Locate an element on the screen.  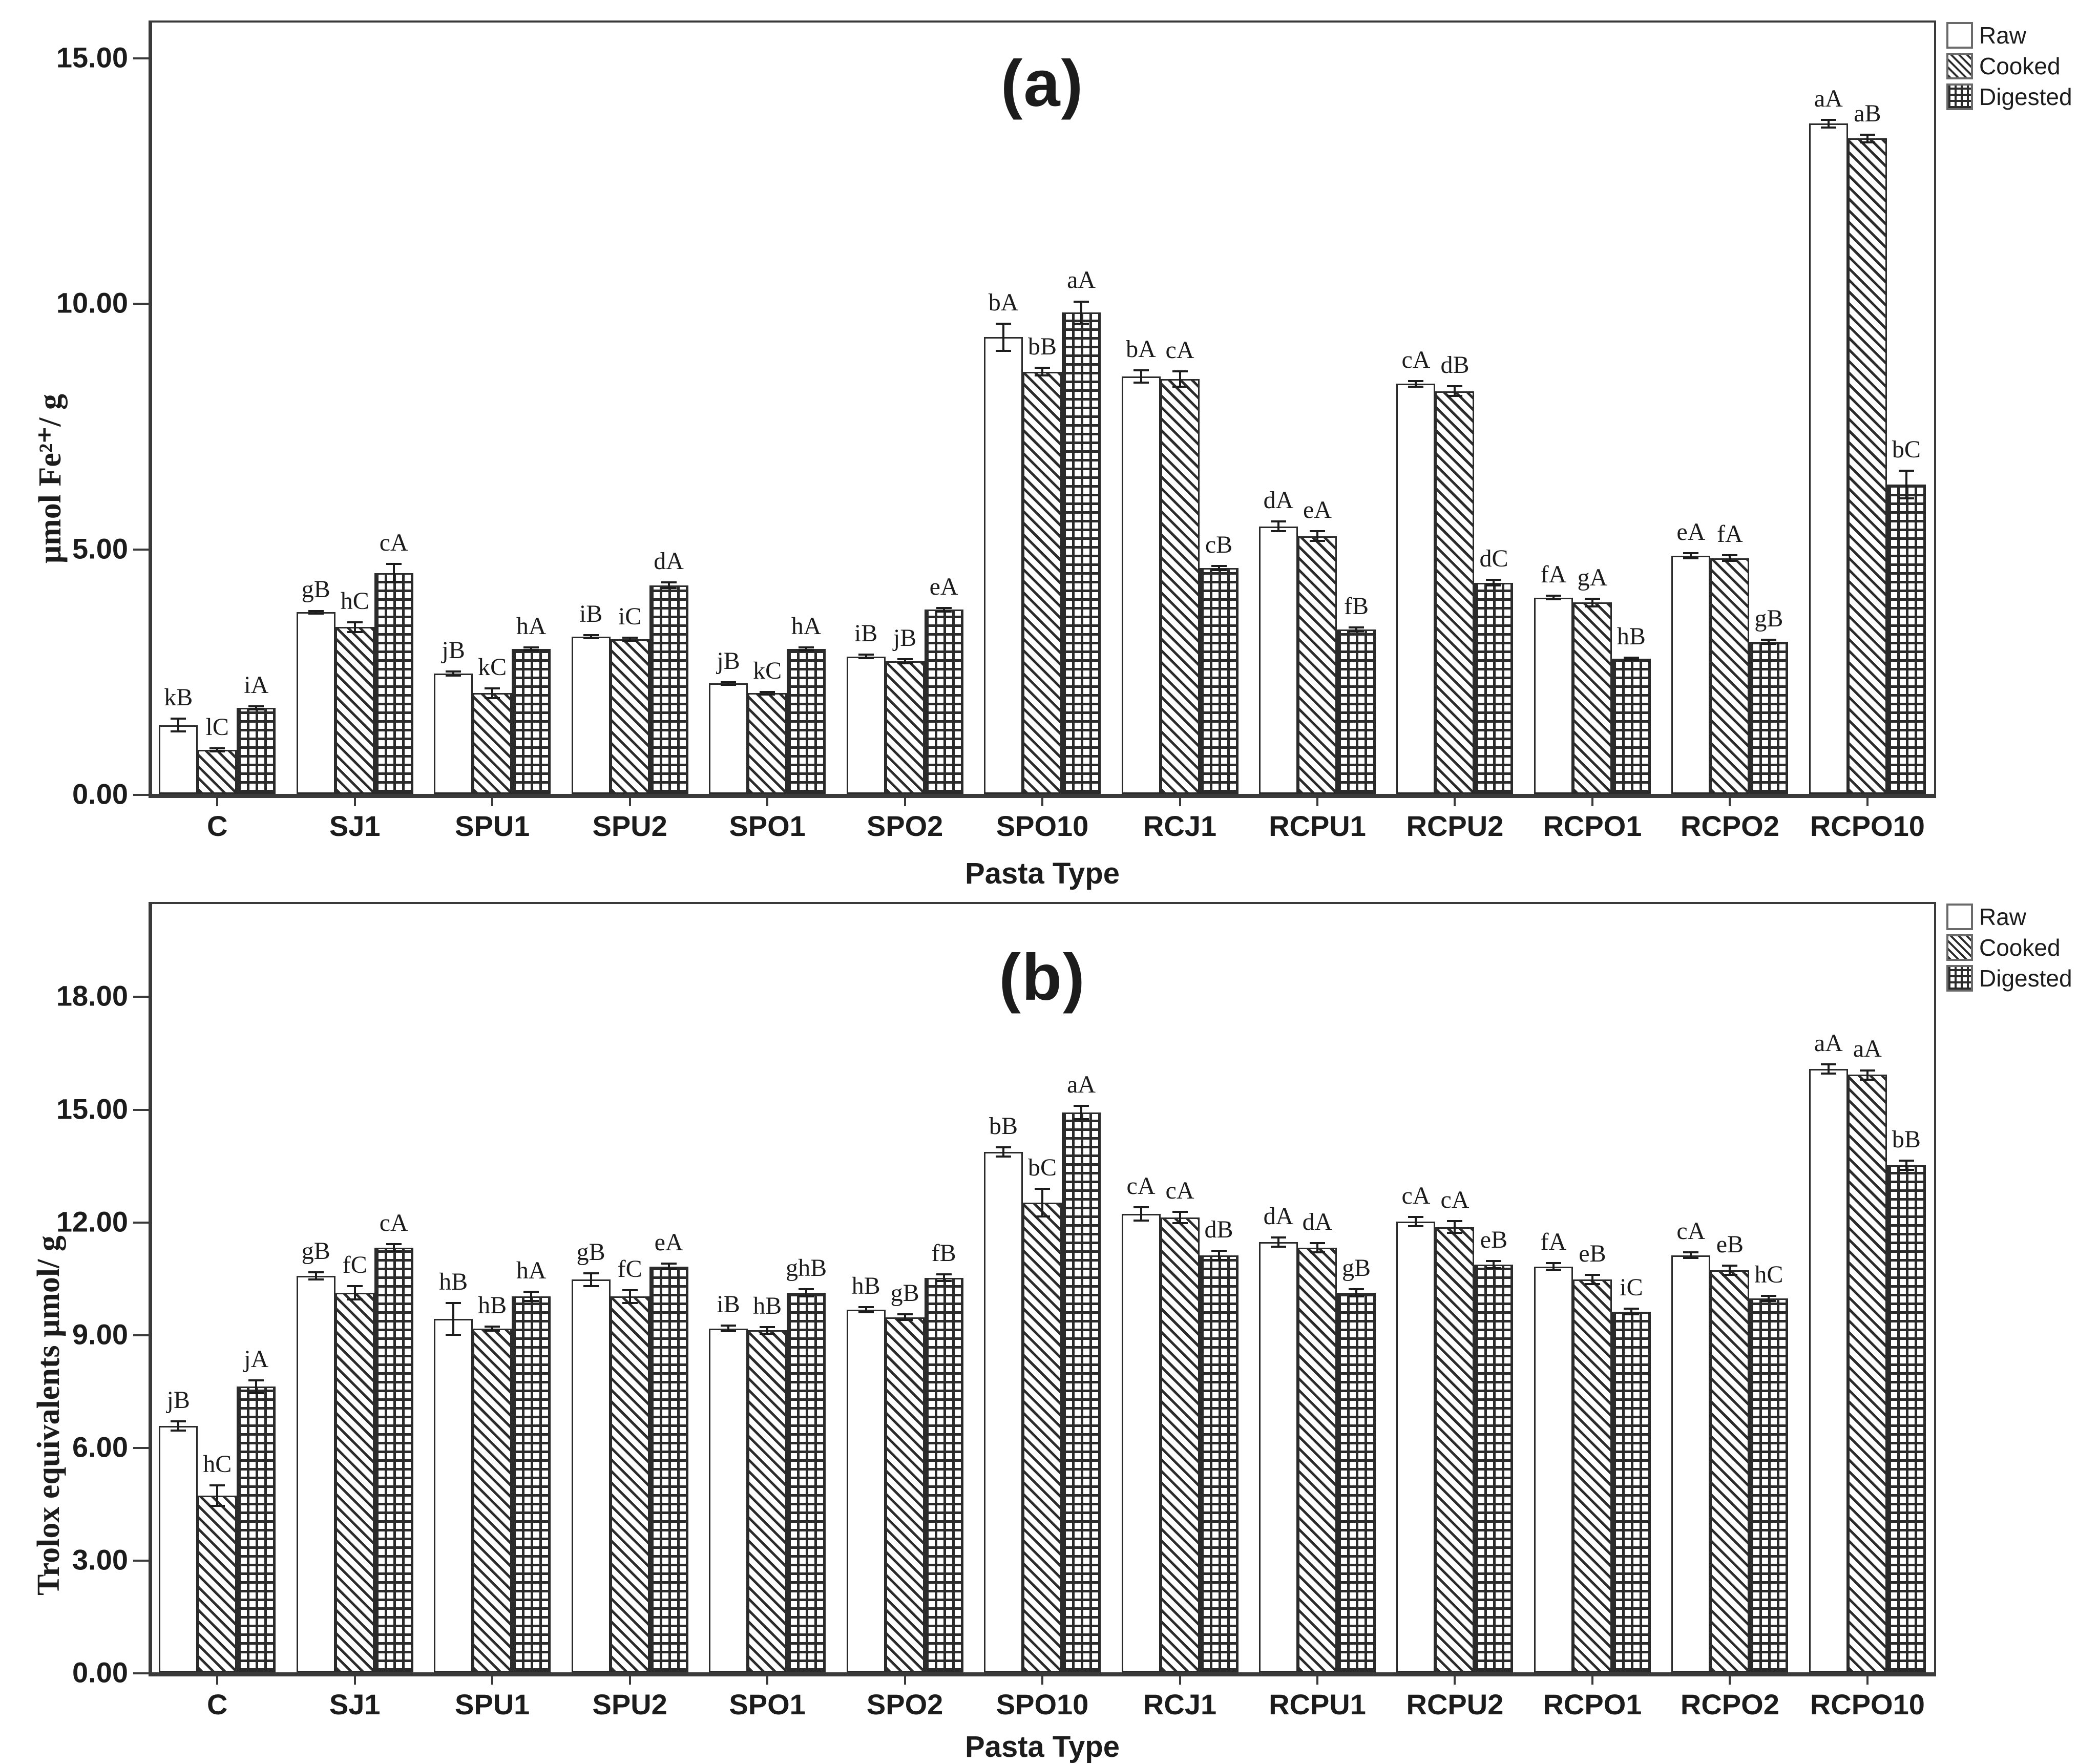
significance-letter: fB is located at coordinates (1356, 606).